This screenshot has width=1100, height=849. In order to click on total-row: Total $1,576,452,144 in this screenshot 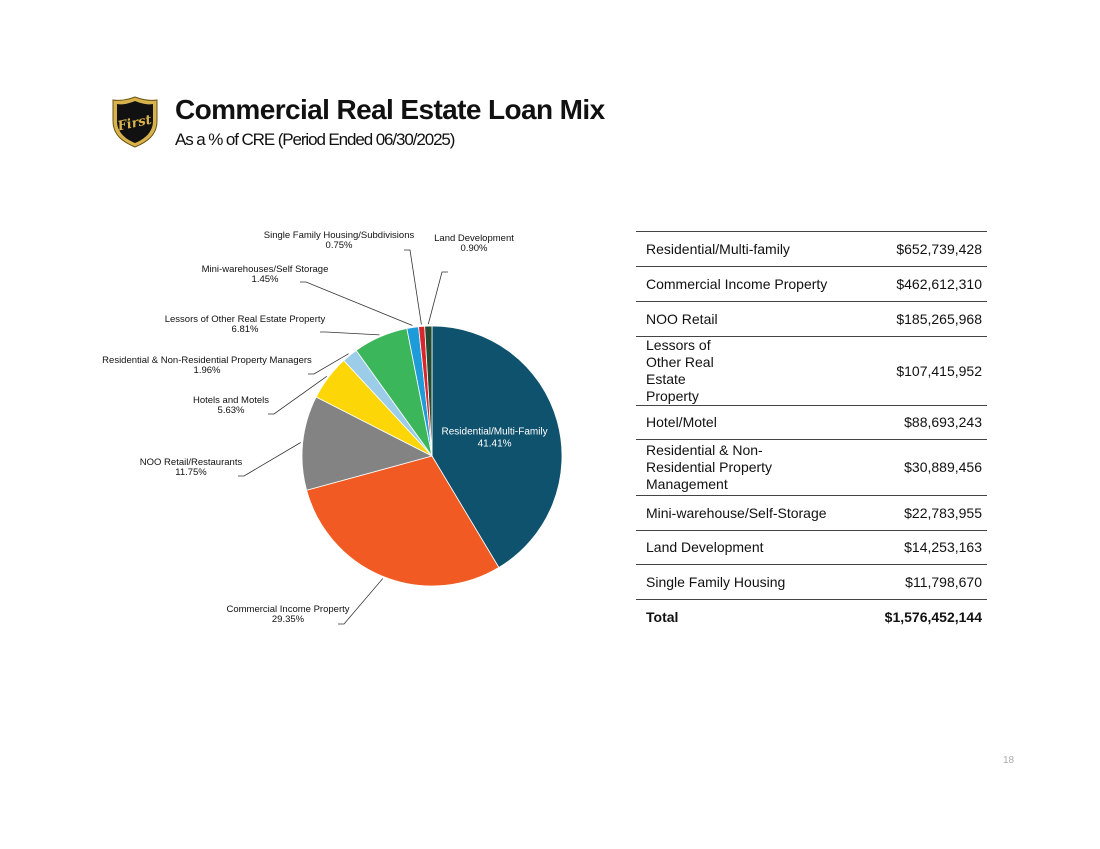, I will do `click(811, 617)`.